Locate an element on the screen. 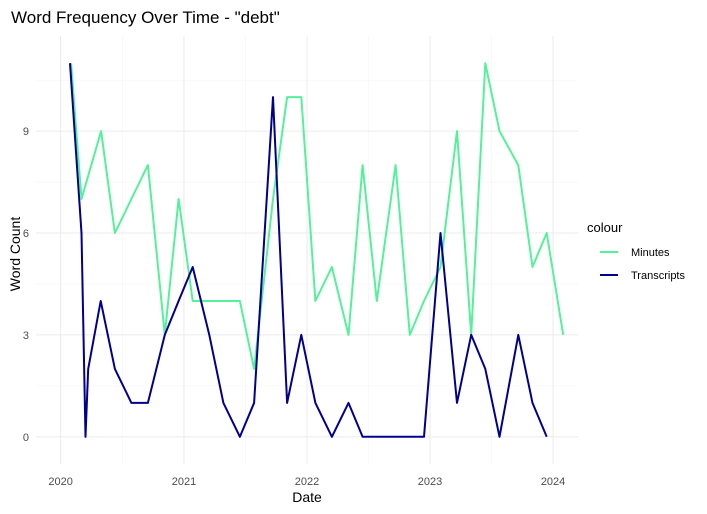 Image resolution: width=707 pixels, height=514 pixels. y-tick-label: 3 is located at coordinates (26, 336).